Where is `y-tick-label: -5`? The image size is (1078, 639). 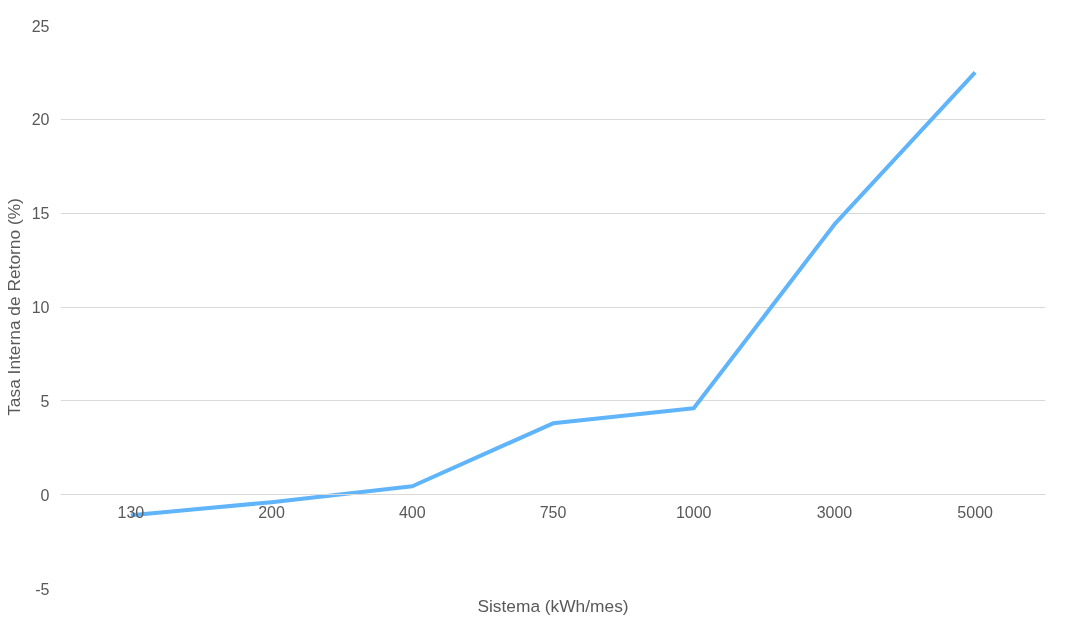 y-tick-label: -5 is located at coordinates (42, 589).